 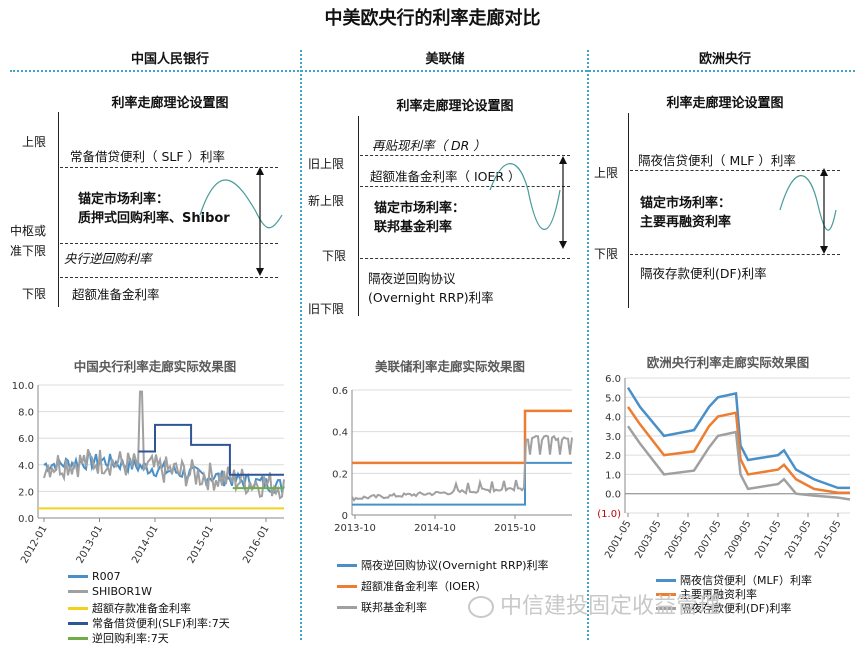 I want to click on x-tick-label: 2015-05, so click(x=828, y=540).